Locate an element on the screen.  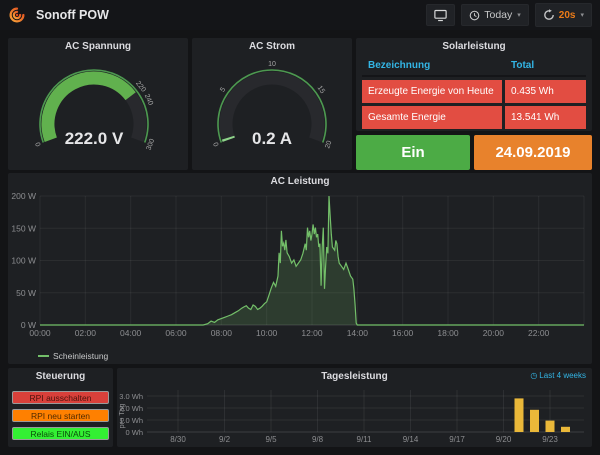
time-note-label: Last 4 weeks is located at coordinates (562, 375).